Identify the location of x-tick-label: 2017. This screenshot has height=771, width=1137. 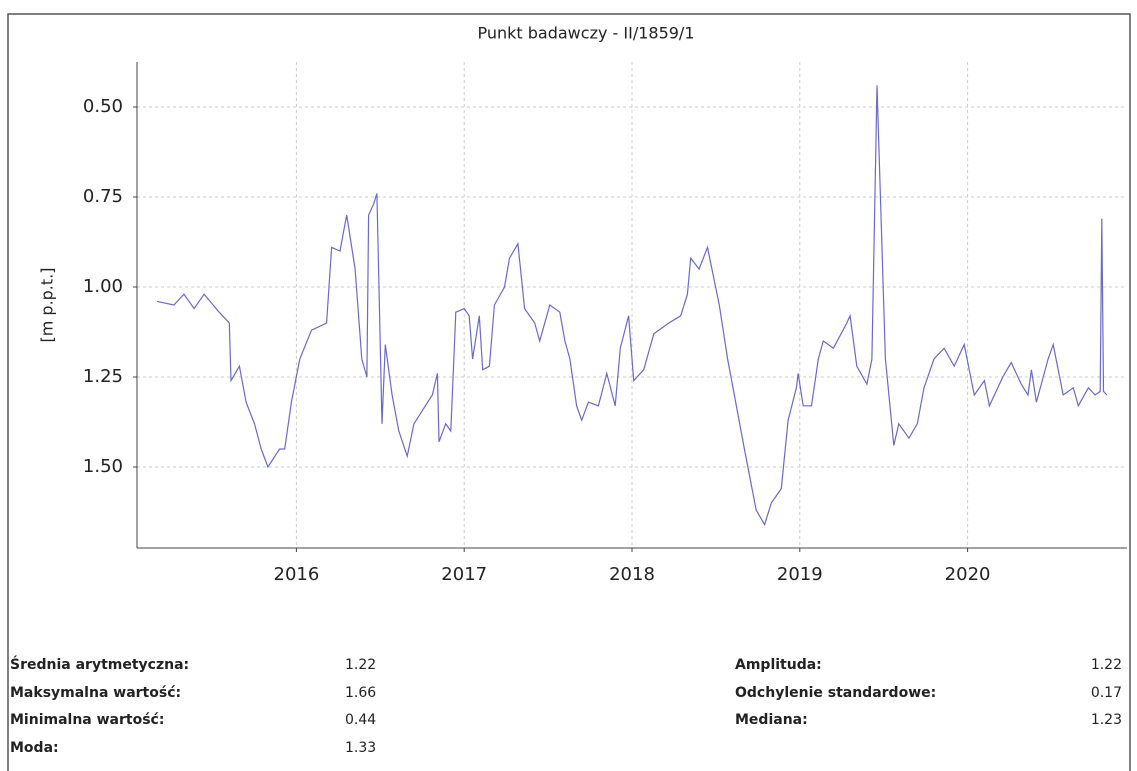
(464, 574).